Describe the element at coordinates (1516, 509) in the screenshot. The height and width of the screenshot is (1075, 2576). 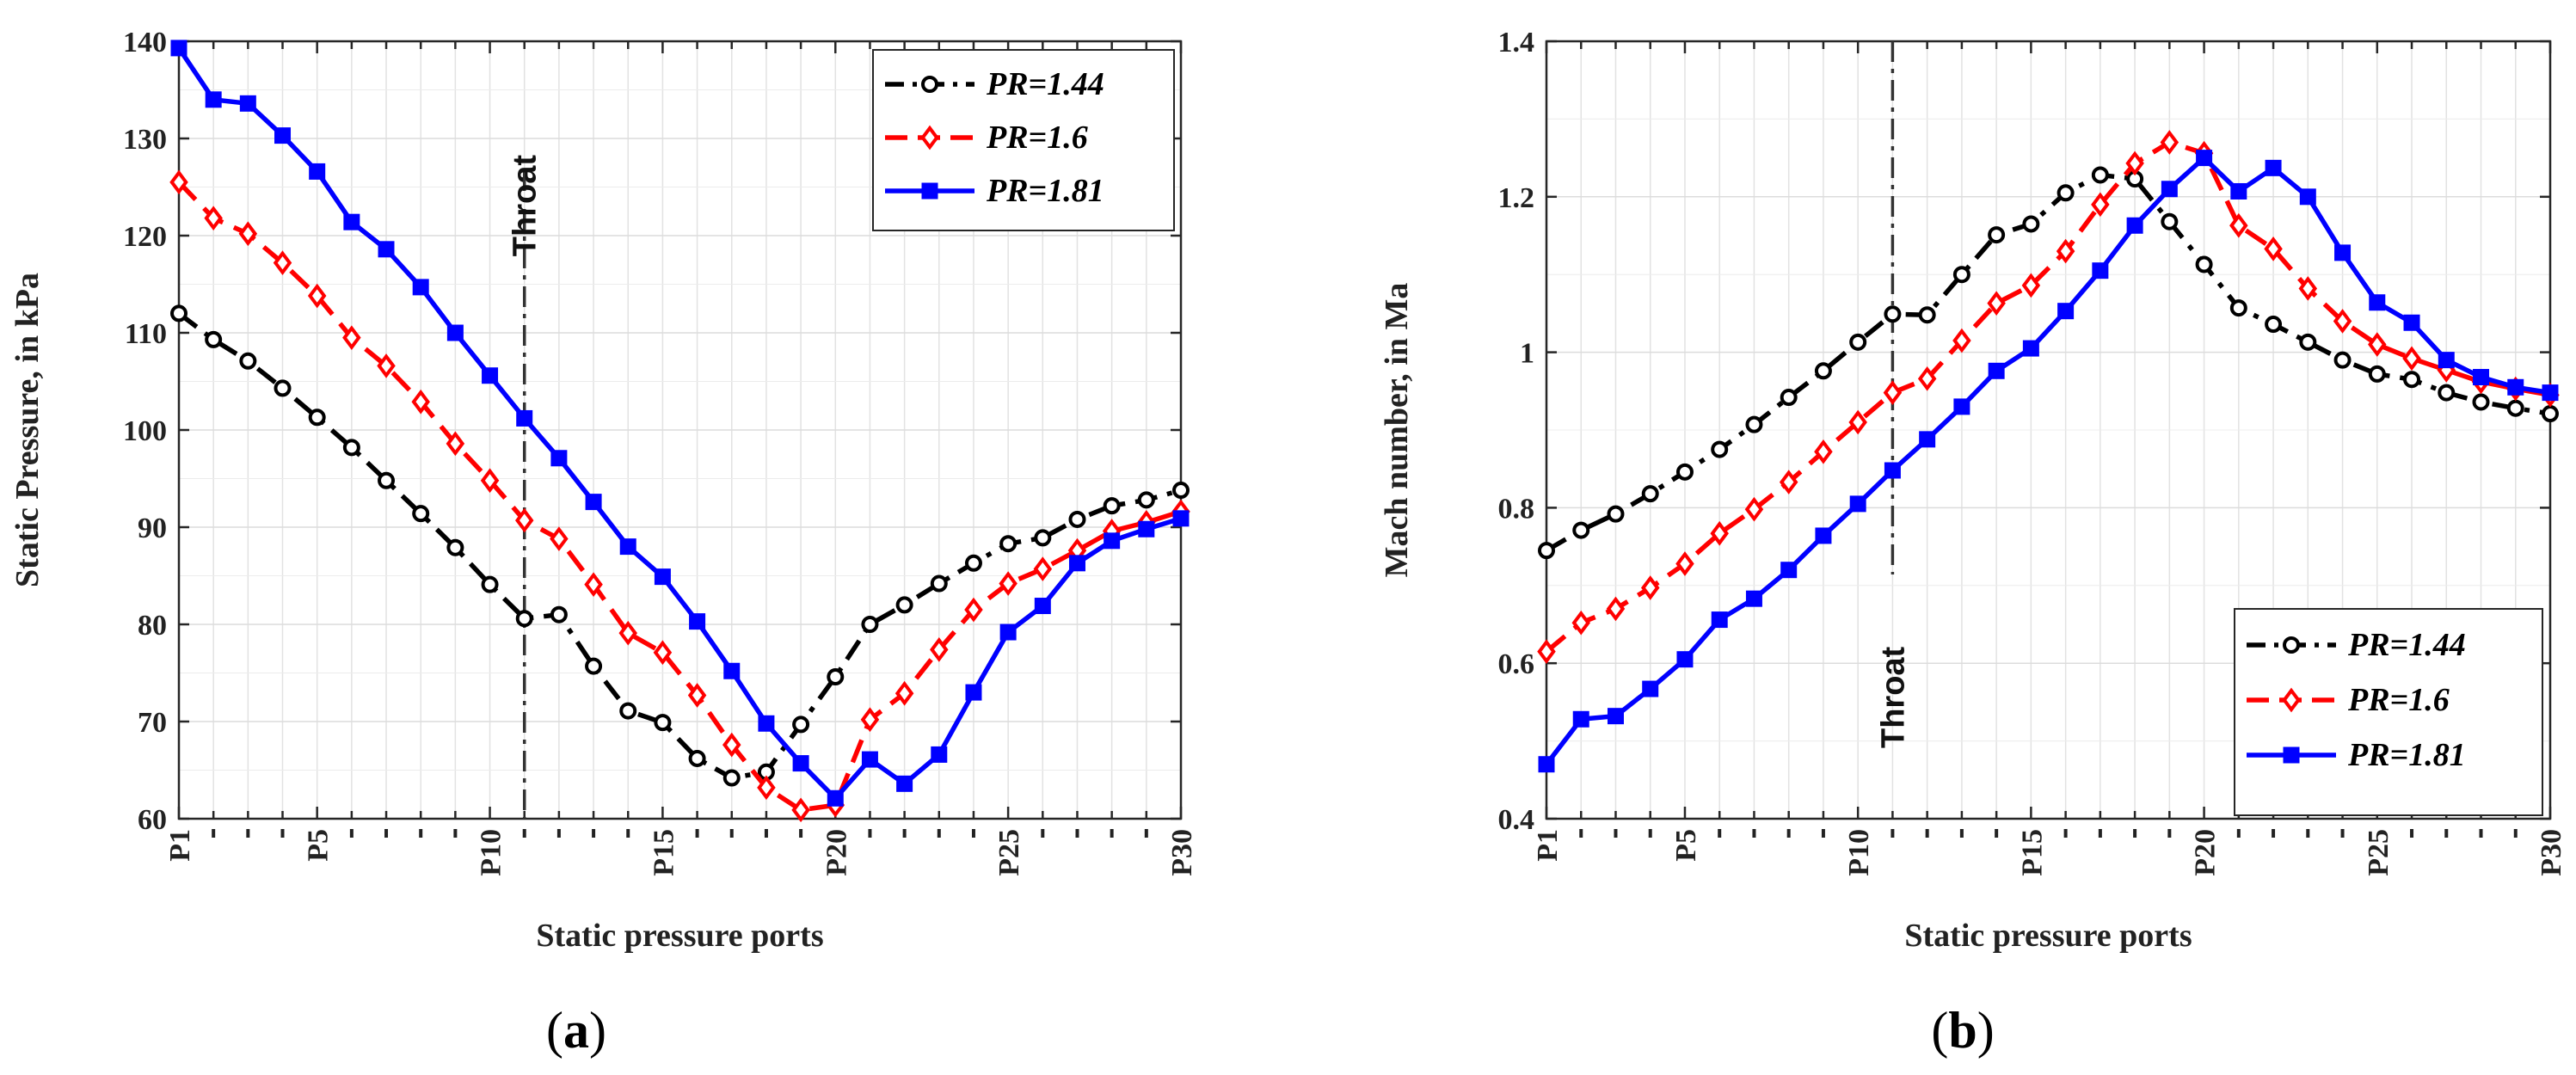
I see `y-tick-label: 0.8` at that location.